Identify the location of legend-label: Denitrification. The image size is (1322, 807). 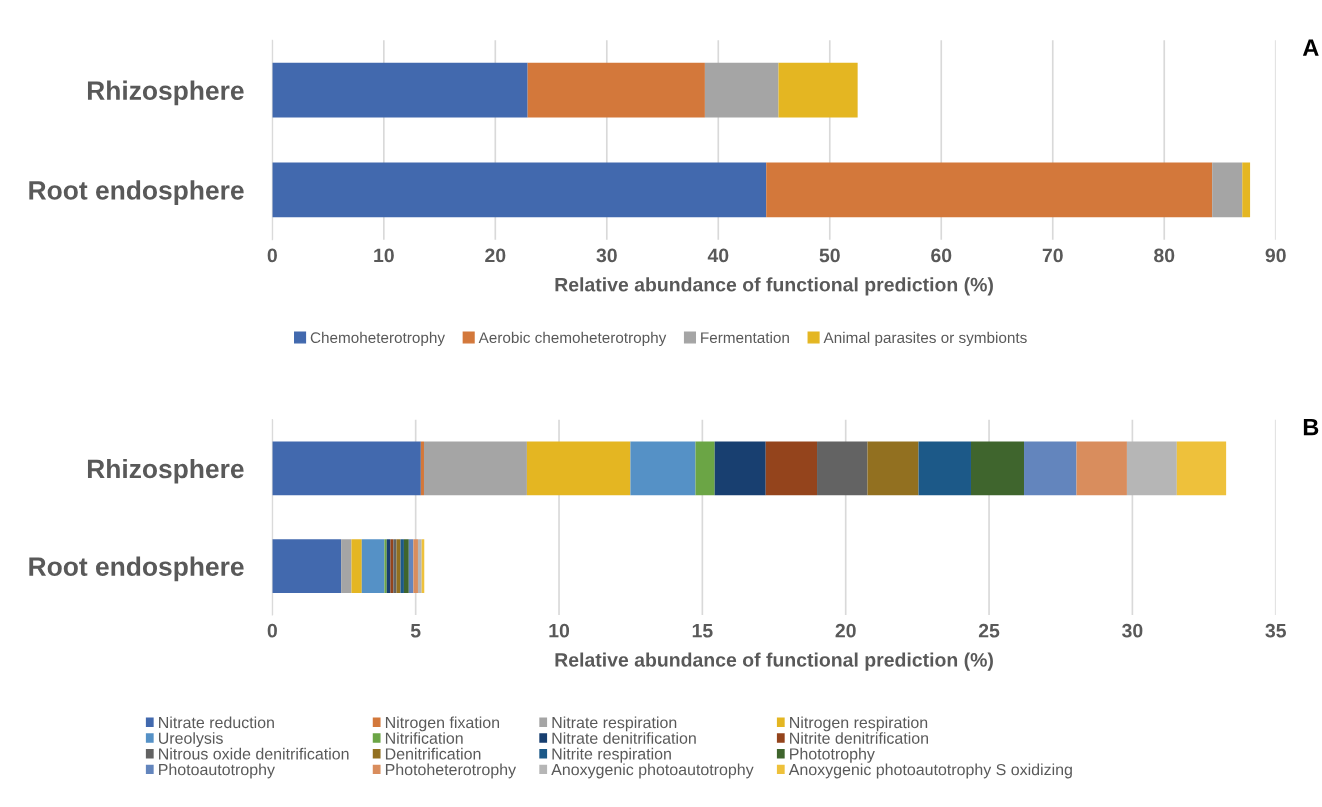
(433, 753).